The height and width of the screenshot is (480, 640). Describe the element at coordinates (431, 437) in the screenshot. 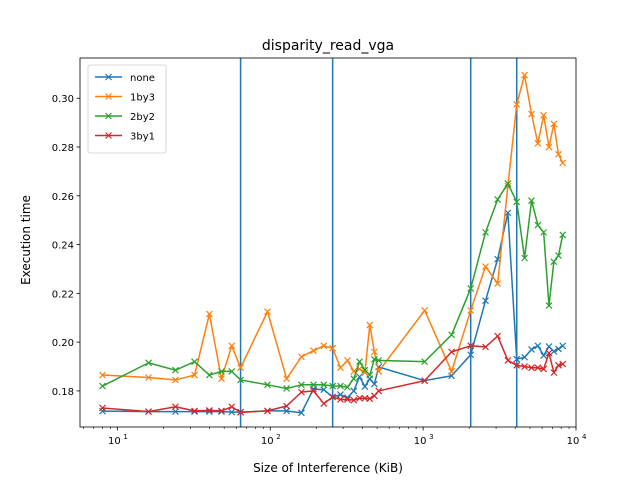

I see `x-tick-exponent: 3` at that location.